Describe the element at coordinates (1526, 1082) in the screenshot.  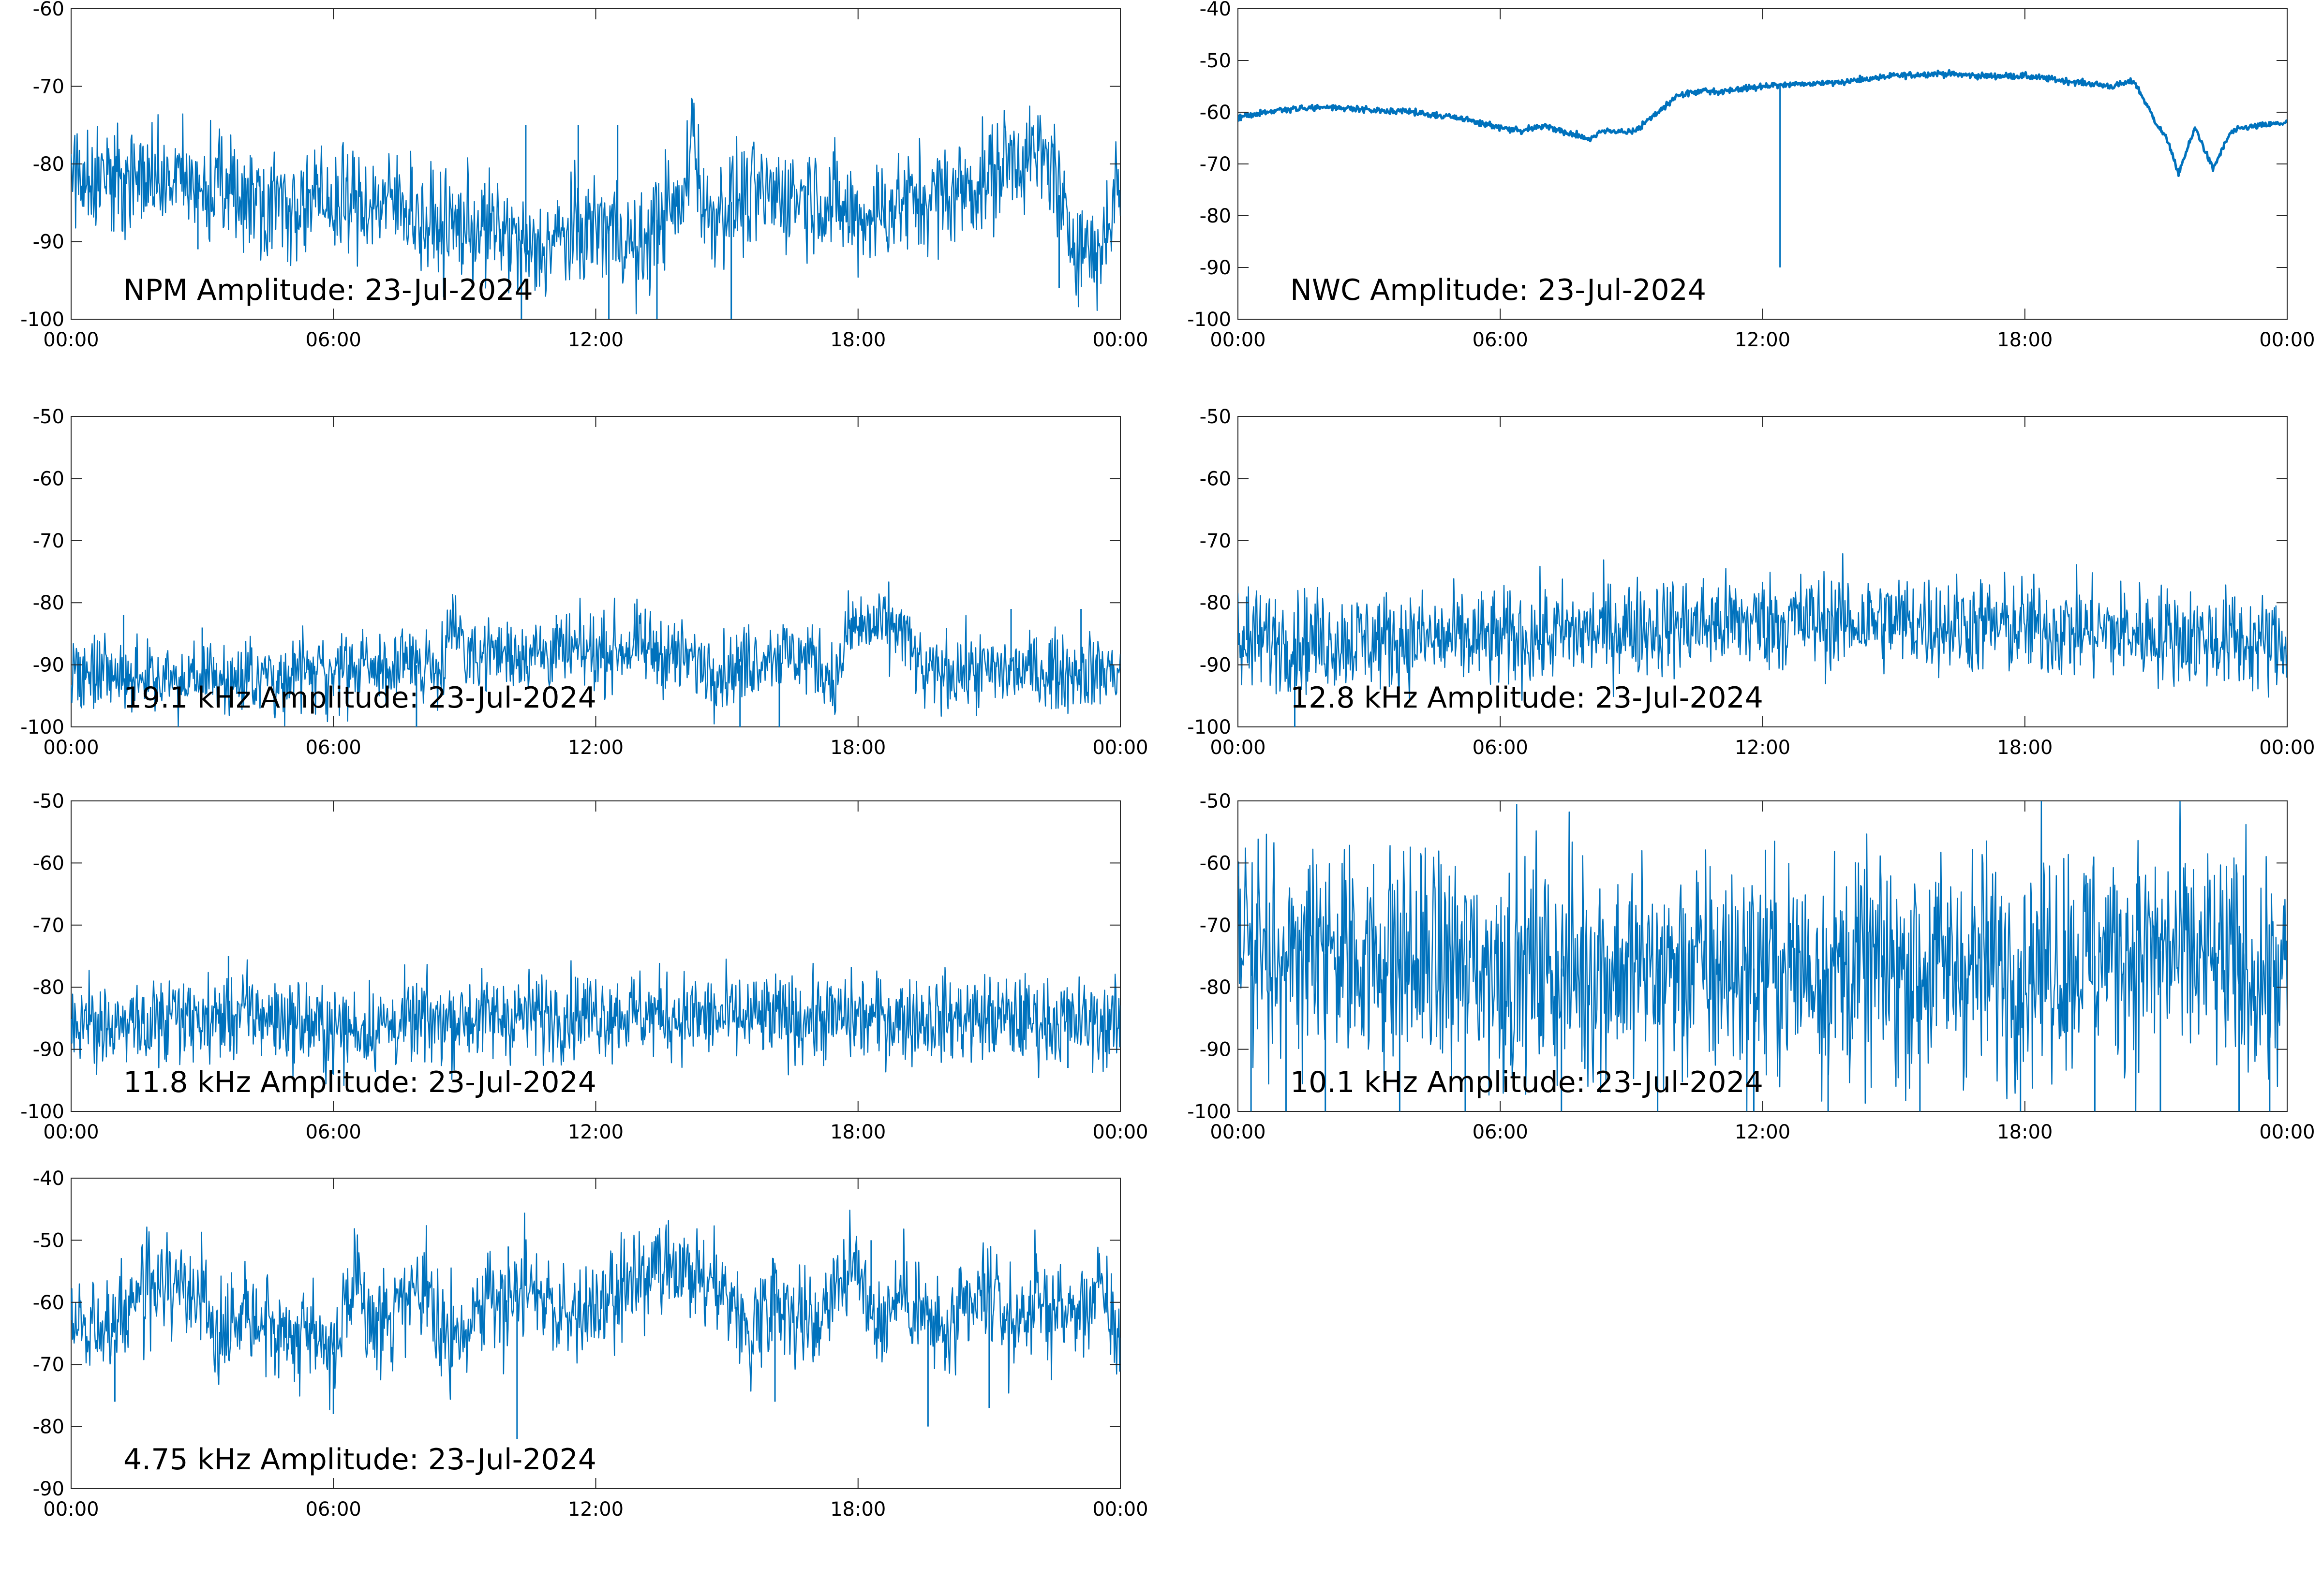
I see `panel-title: 10.1 kHz Amplitude: 23-Jul-2024` at that location.